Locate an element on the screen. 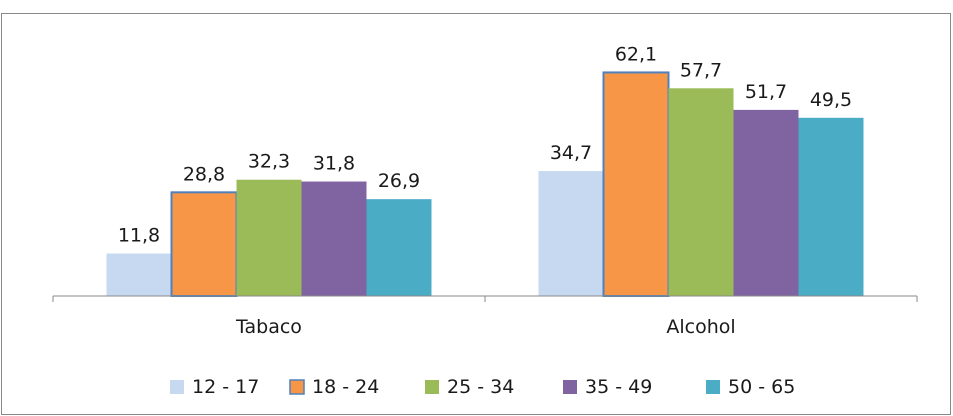 The image size is (953, 416). data-label: 26,9 is located at coordinates (399, 181).